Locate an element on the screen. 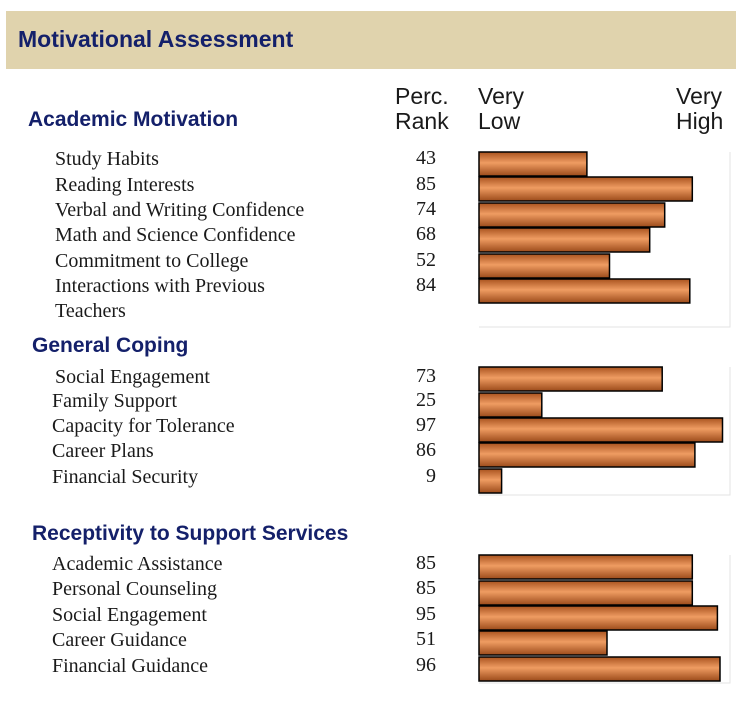 Image resolution: width=736 pixels, height=711 pixels. row-label: Academic Assistance is located at coordinates (137, 564).